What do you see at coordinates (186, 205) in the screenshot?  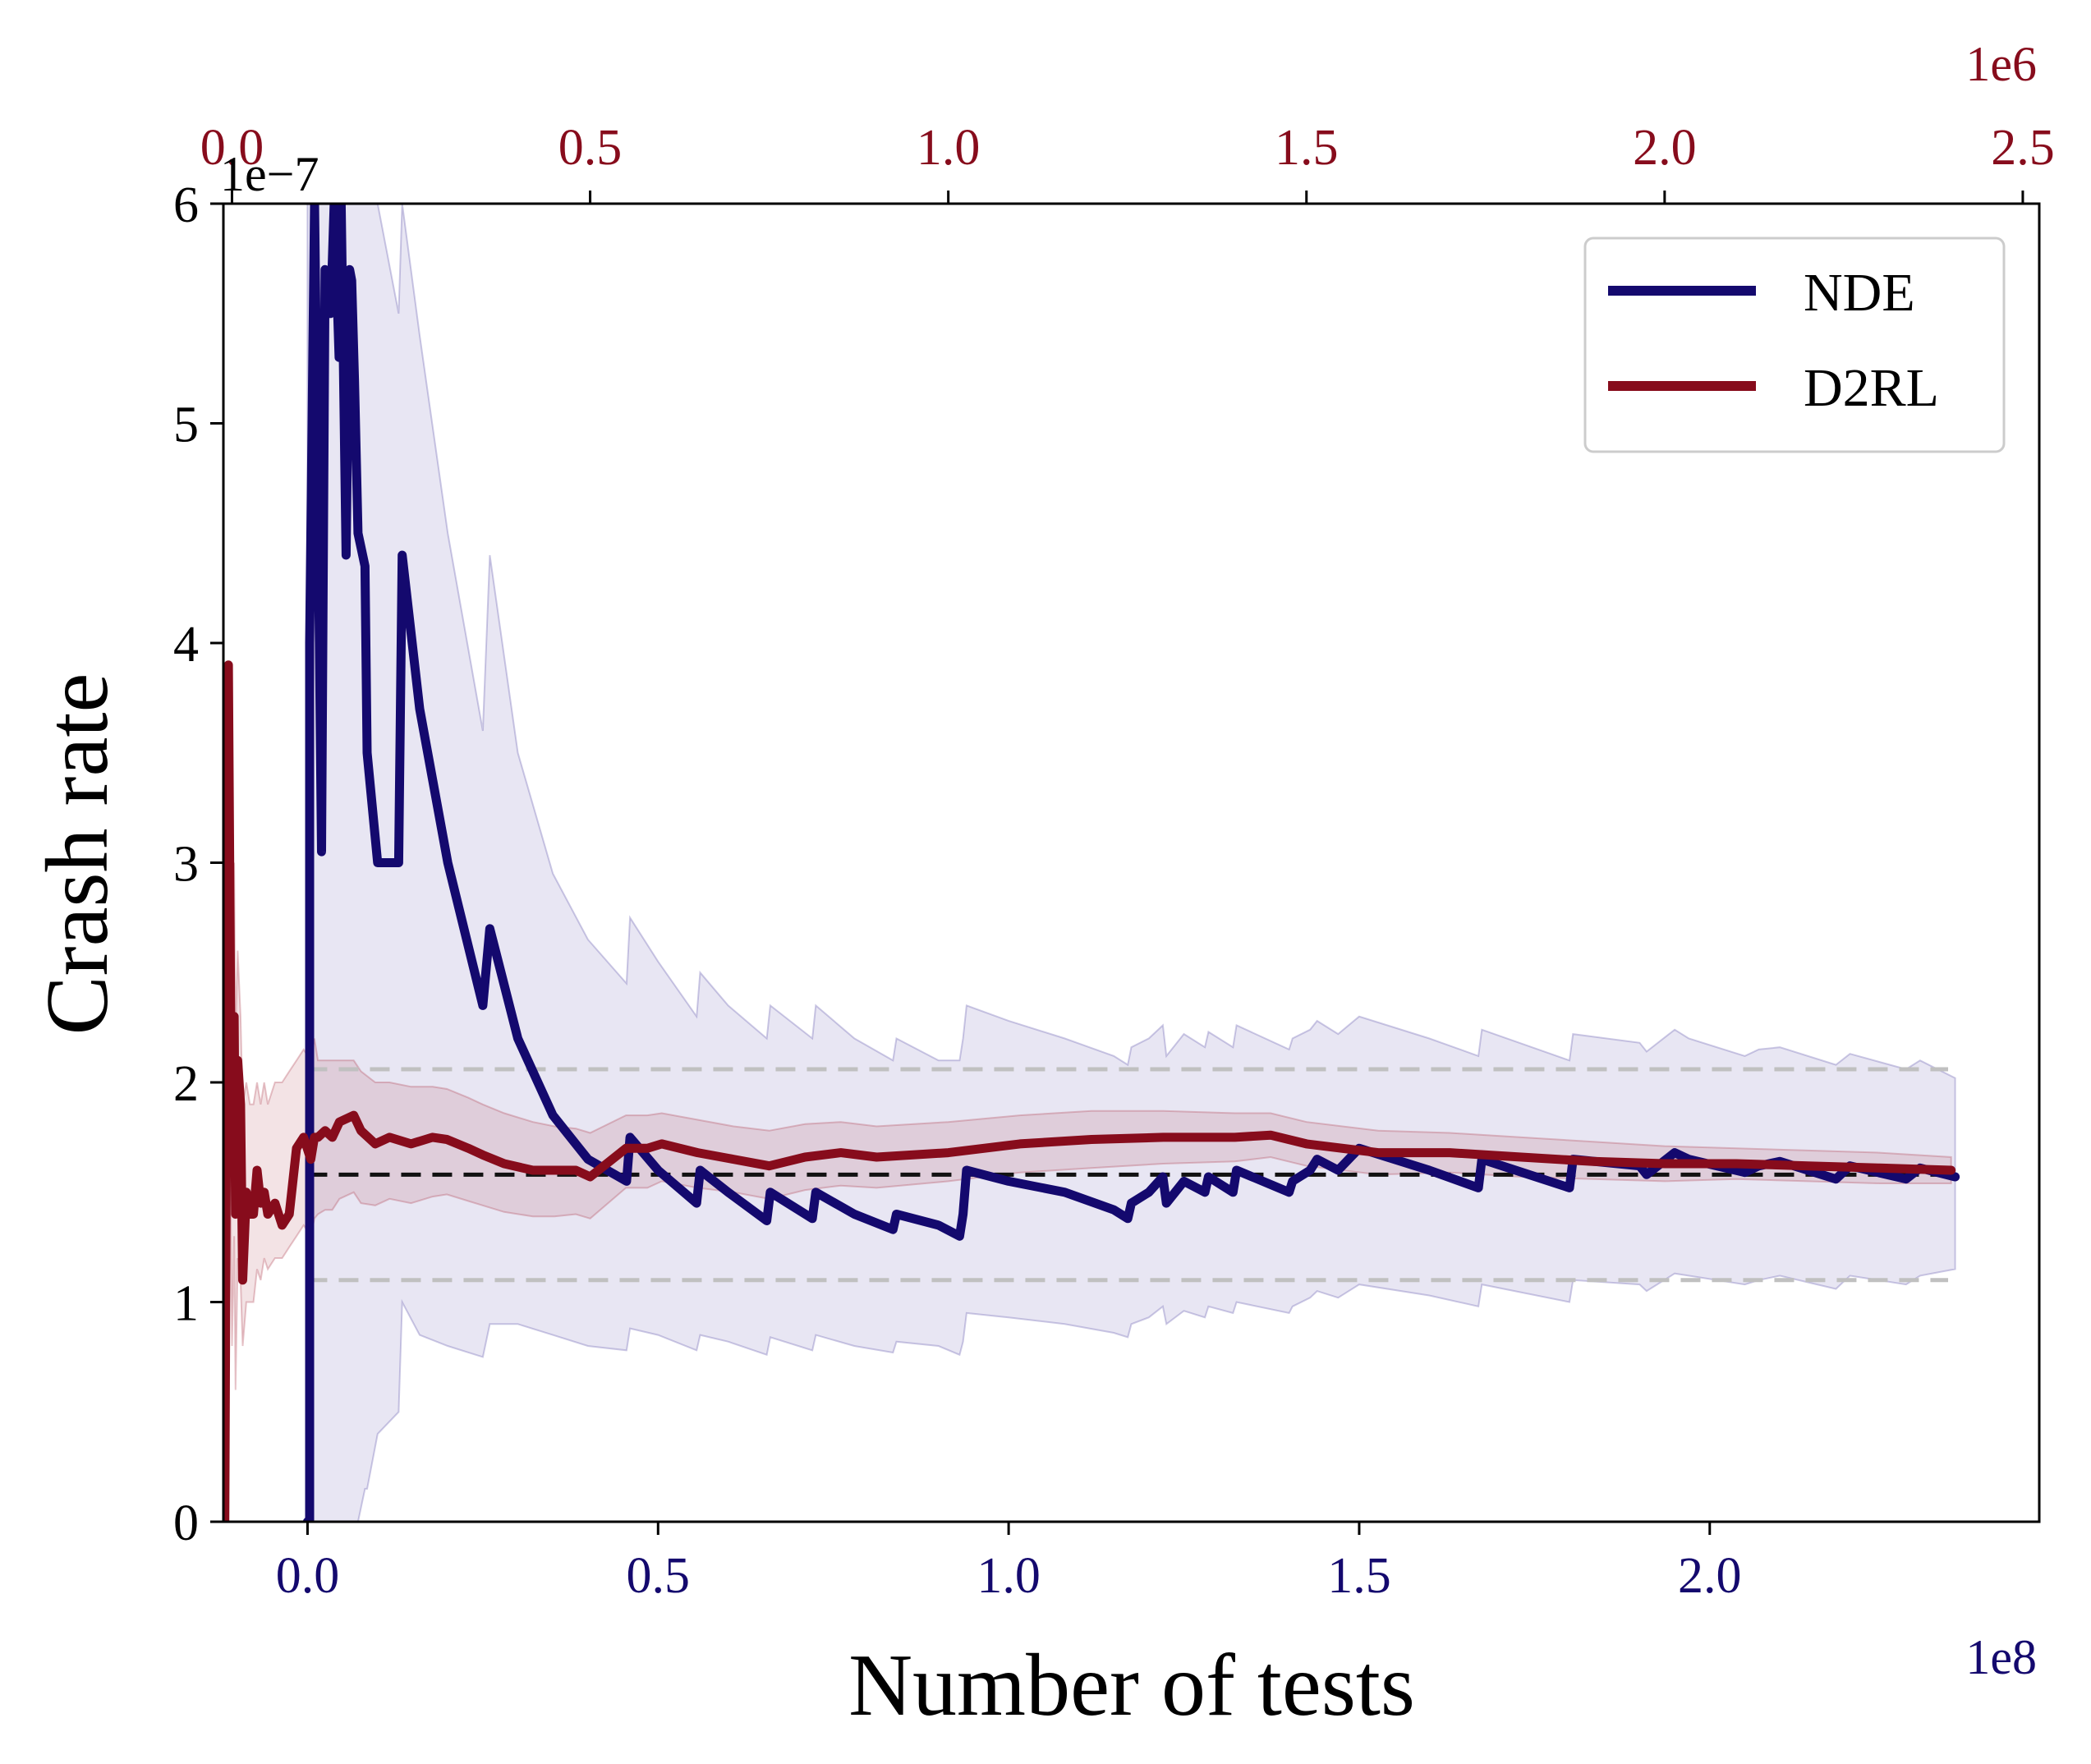 I see `y-tick-label: 6` at bounding box center [186, 205].